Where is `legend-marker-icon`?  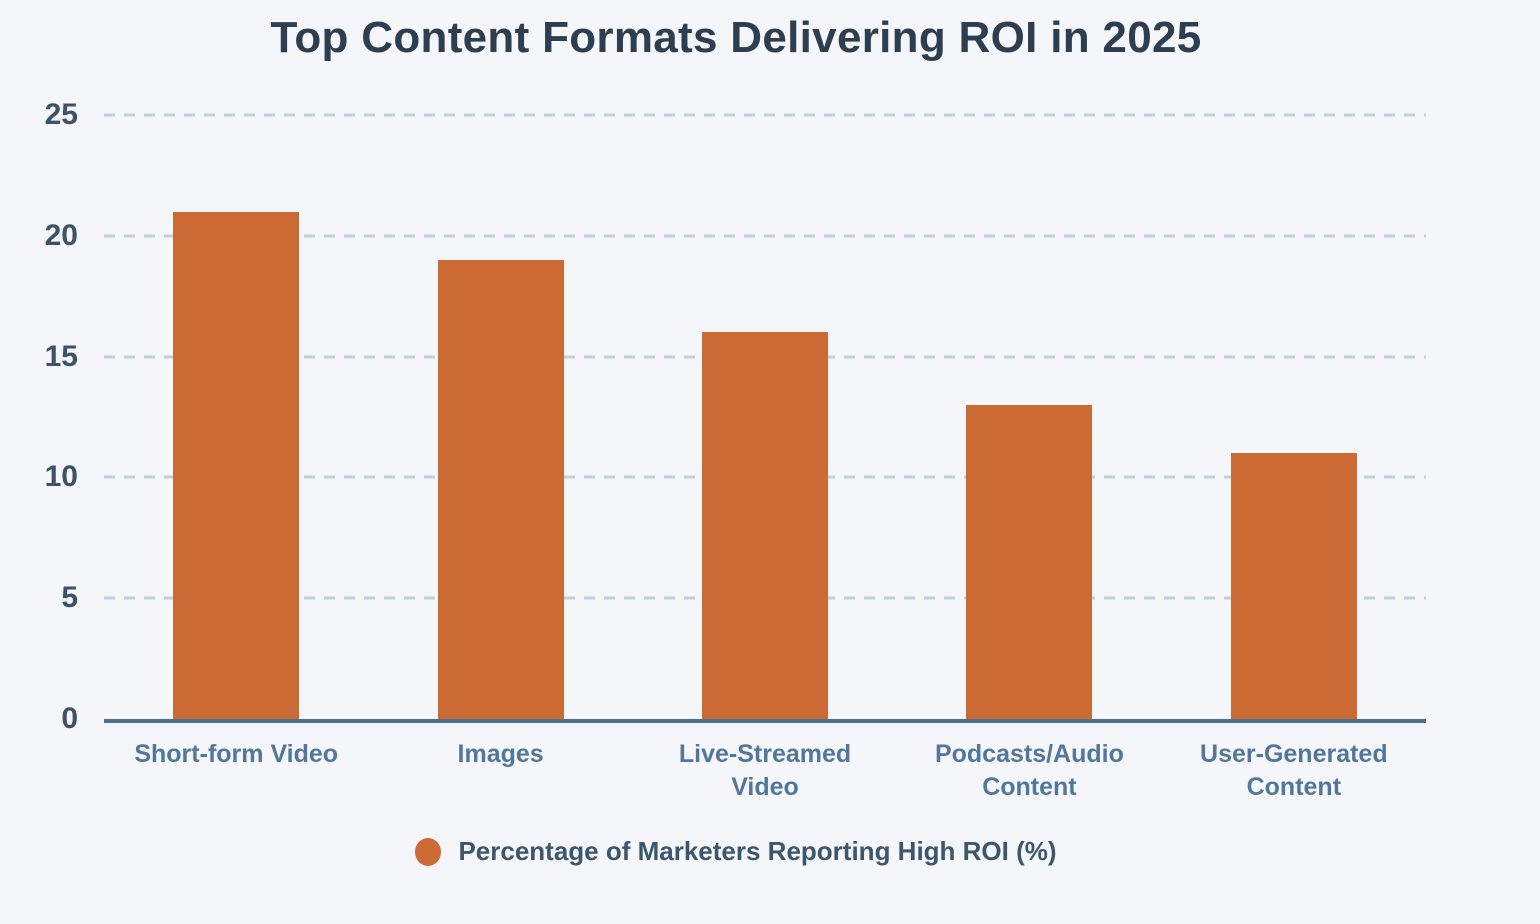
legend-marker-icon is located at coordinates (428, 851).